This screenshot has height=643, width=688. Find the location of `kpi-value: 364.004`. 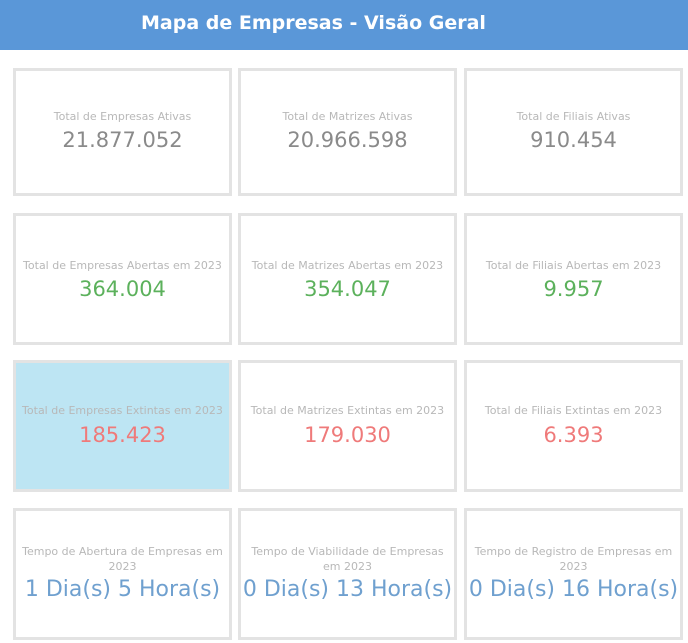

kpi-value: 364.004 is located at coordinates (122, 289).